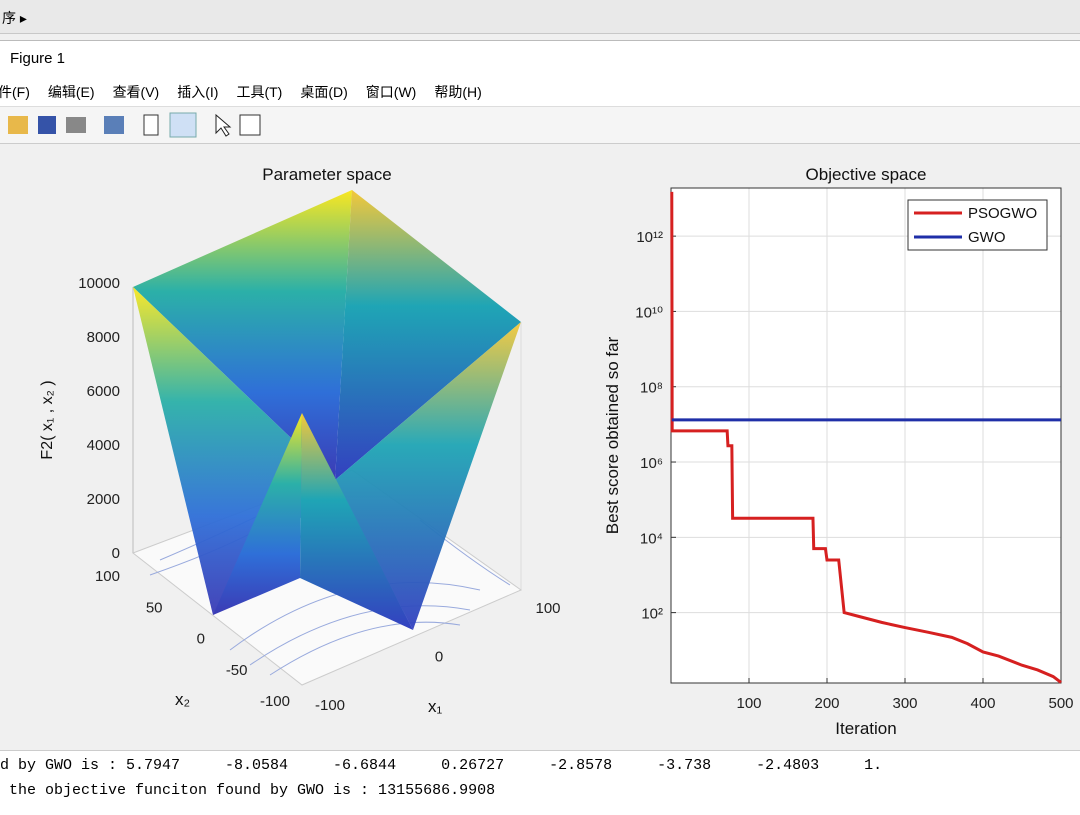  What do you see at coordinates (114, 125) in the screenshot?
I see `link-icon` at bounding box center [114, 125].